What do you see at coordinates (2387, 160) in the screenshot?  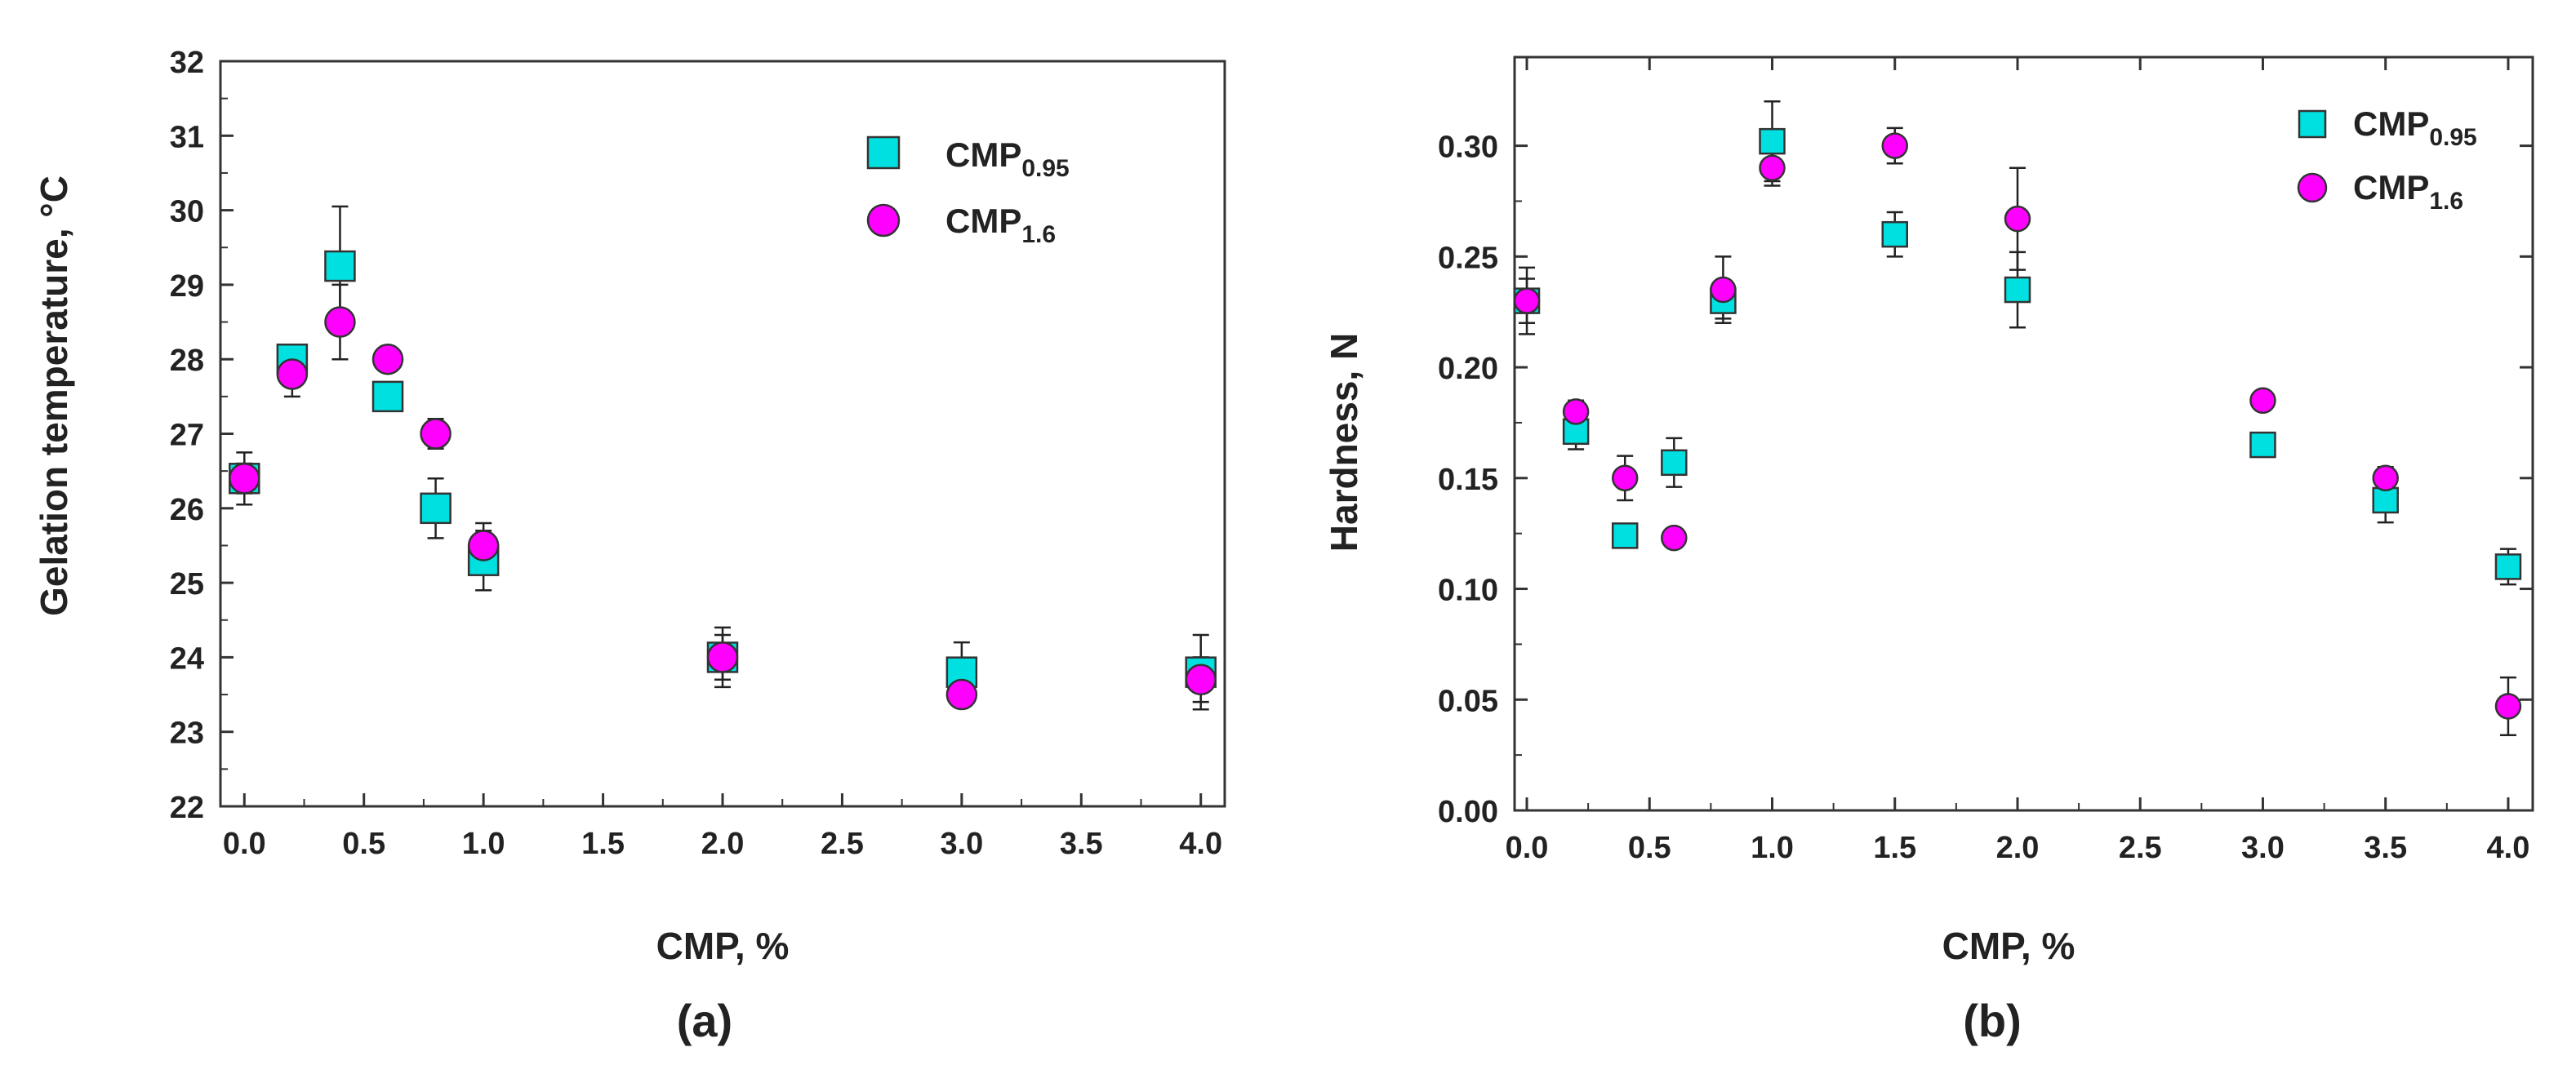 I see `legend-b: CMP0.95 CMP1.6` at bounding box center [2387, 160].